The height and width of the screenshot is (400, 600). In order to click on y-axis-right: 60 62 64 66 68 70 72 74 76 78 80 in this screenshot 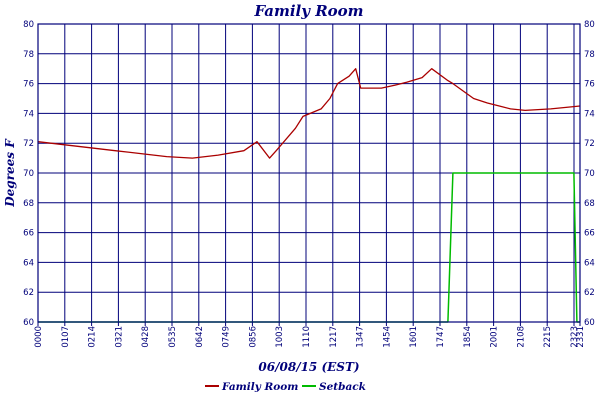, I will do `click(589, 174)`.